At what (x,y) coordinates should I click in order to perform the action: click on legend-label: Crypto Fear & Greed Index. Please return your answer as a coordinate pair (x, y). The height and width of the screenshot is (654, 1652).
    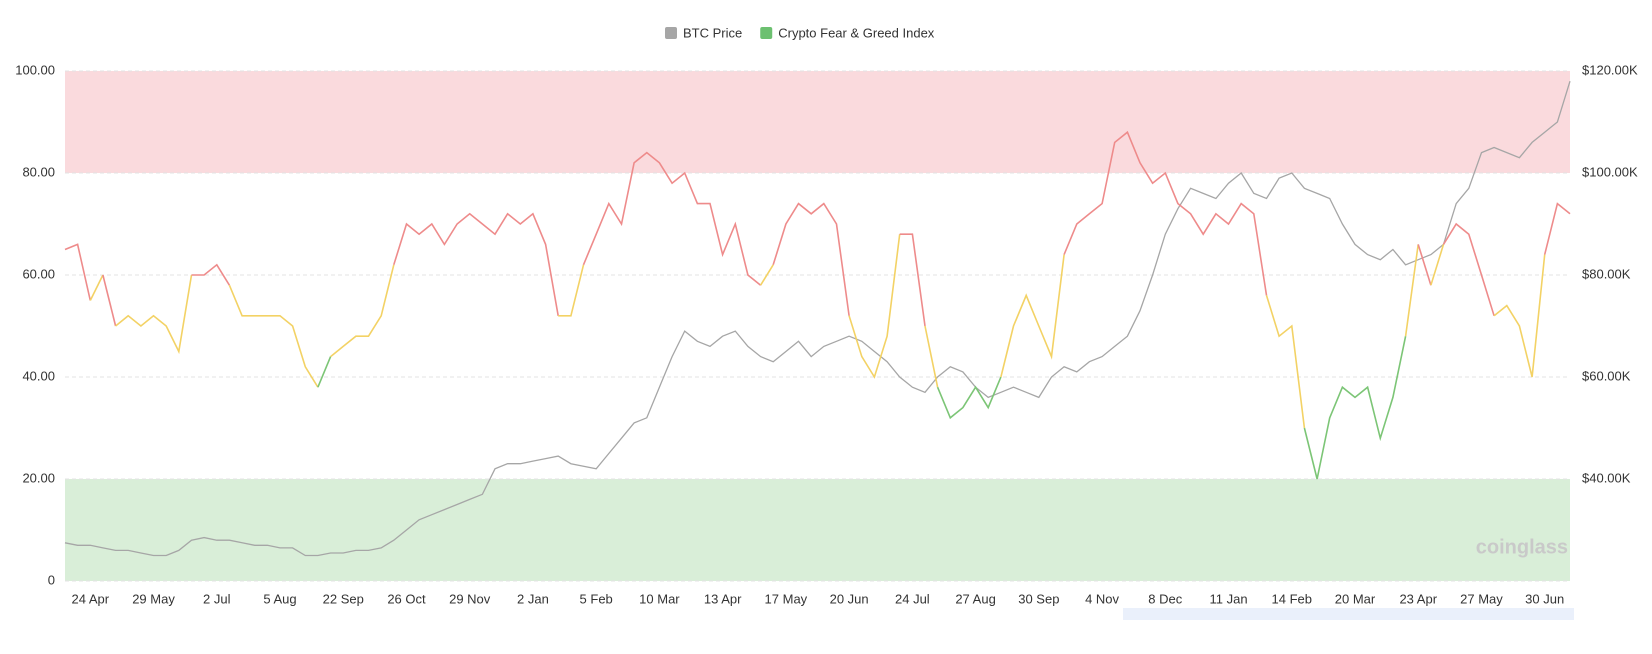
    Looking at the image, I should click on (856, 32).